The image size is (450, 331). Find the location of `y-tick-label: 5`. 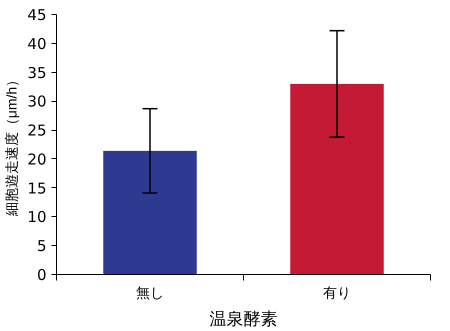

y-tick-label: 5 is located at coordinates (41, 246).